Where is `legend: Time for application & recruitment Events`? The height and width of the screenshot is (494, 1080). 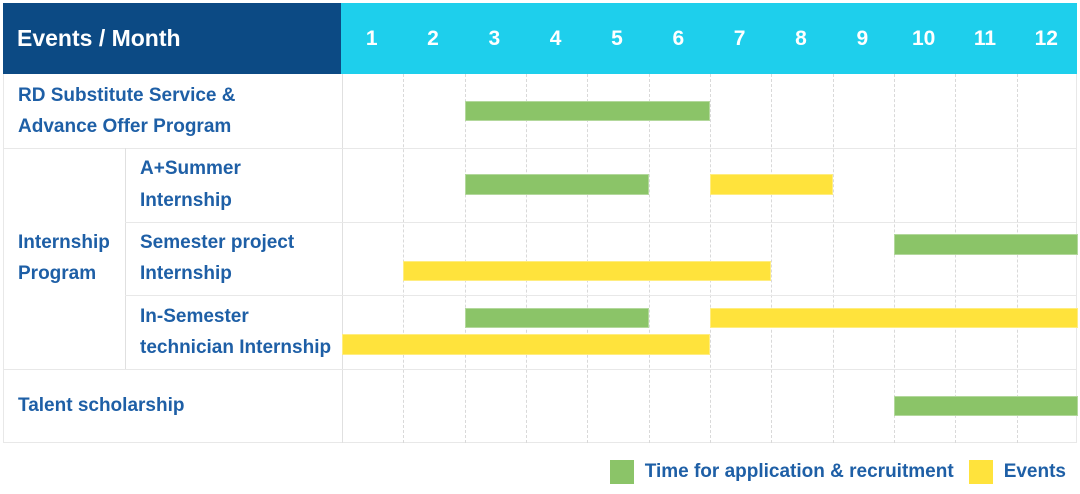
legend: Time for application & recruitment Events is located at coordinates (837, 472).